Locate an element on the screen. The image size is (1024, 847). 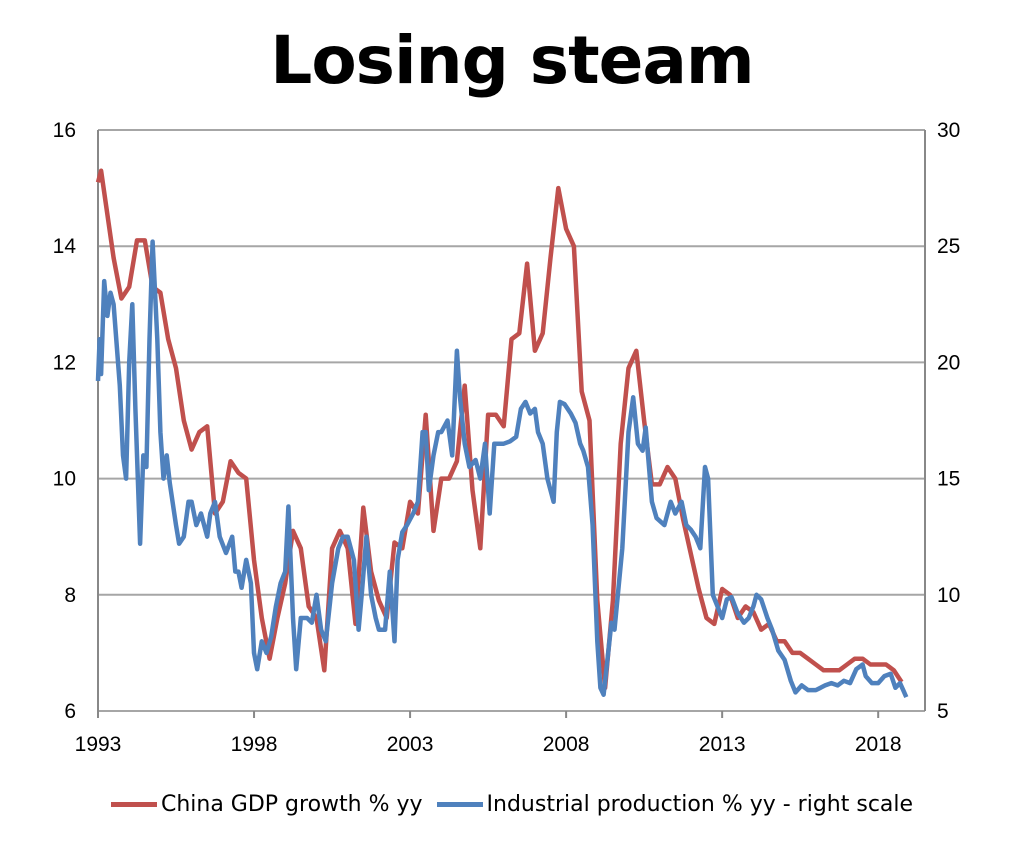
chart-title: Losing steam is located at coordinates (512, 60).